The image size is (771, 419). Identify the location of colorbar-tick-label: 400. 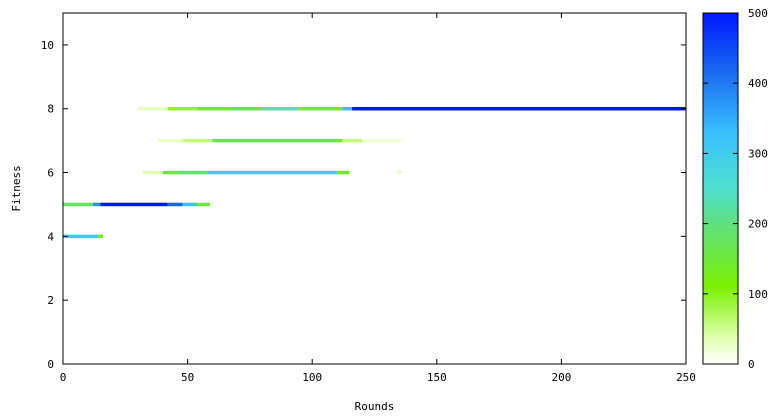
(758, 83).